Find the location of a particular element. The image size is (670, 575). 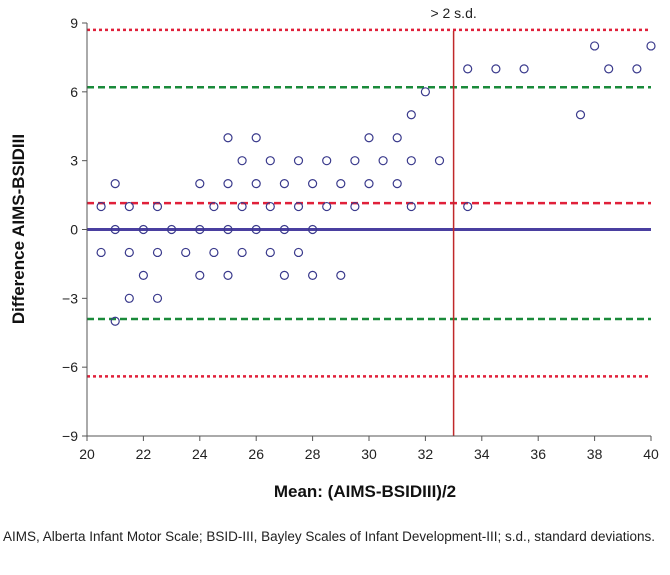

y-tick-label: 0 is located at coordinates (74, 230).